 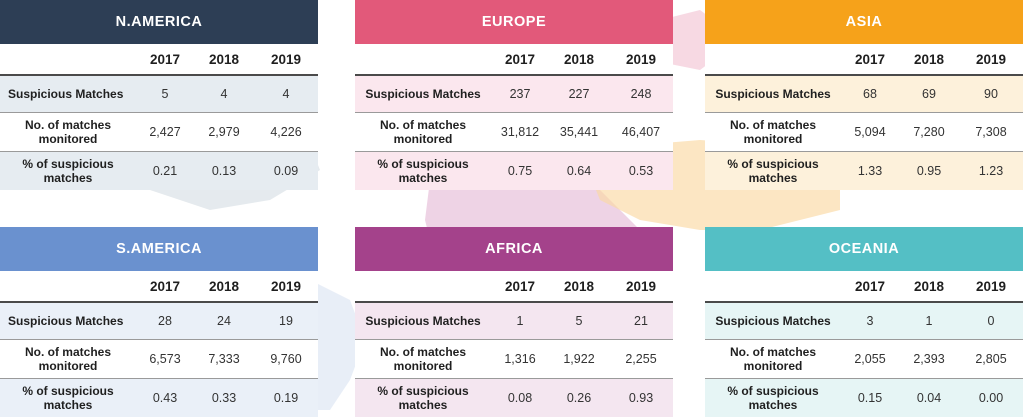 What do you see at coordinates (520, 398) in the screenshot?
I see `cell: 0.08` at bounding box center [520, 398].